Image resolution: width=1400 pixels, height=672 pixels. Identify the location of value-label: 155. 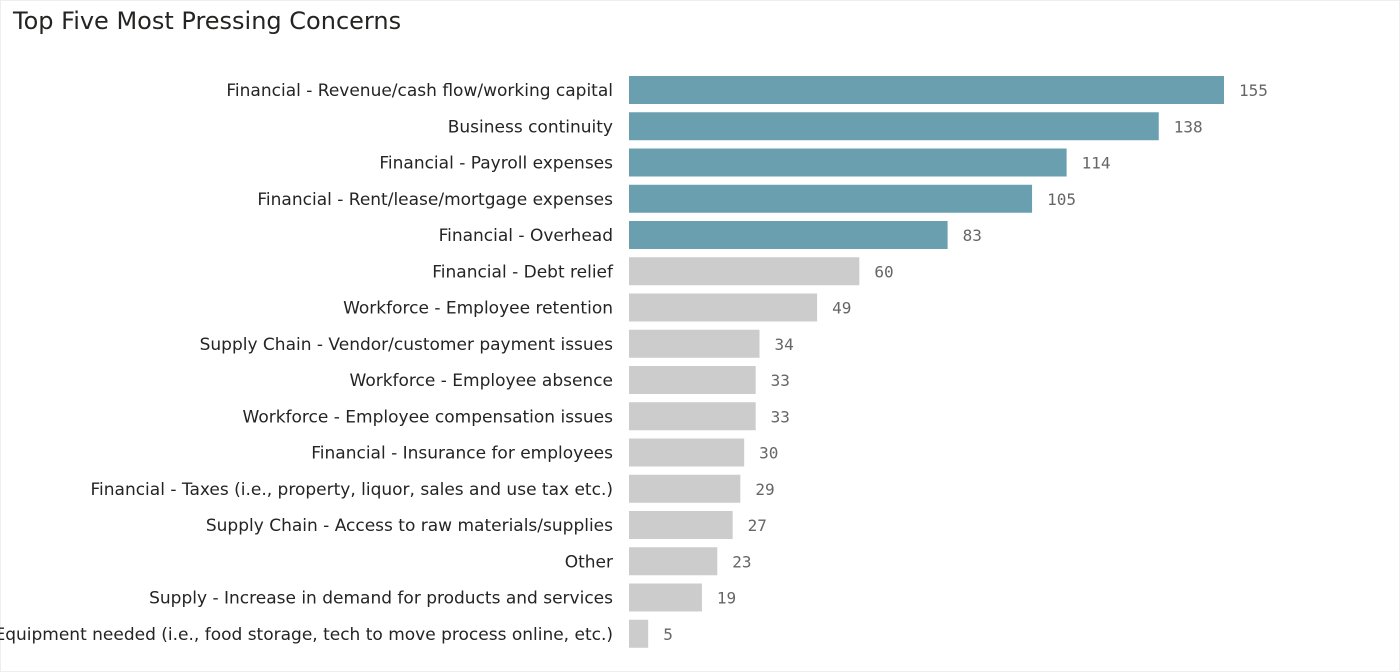
(1253, 90).